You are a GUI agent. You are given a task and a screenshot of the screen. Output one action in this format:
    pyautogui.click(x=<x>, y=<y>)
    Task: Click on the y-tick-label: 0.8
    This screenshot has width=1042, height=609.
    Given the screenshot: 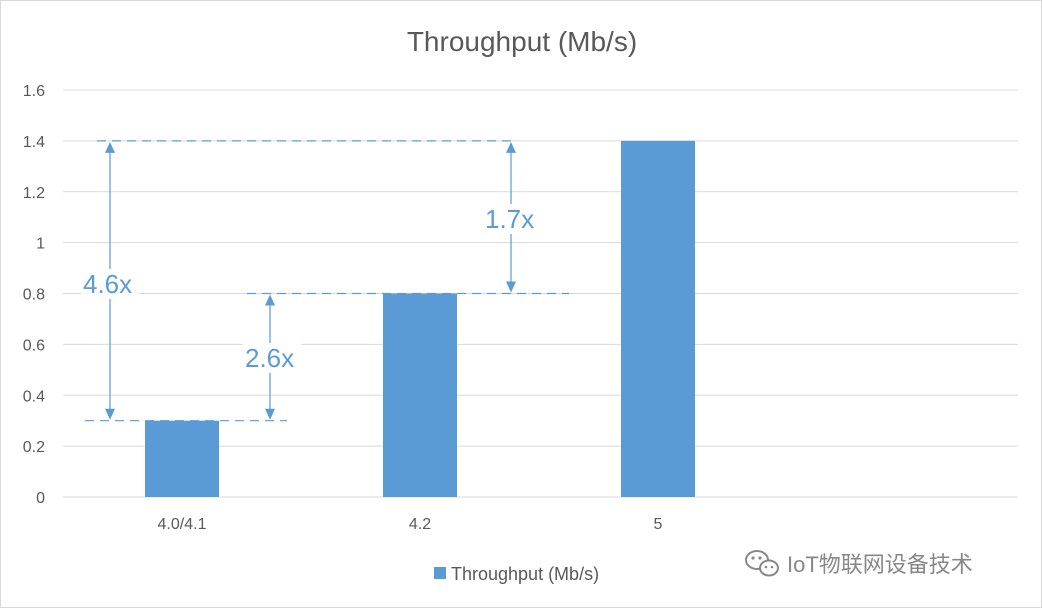 What is the action you would take?
    pyautogui.click(x=34, y=295)
    